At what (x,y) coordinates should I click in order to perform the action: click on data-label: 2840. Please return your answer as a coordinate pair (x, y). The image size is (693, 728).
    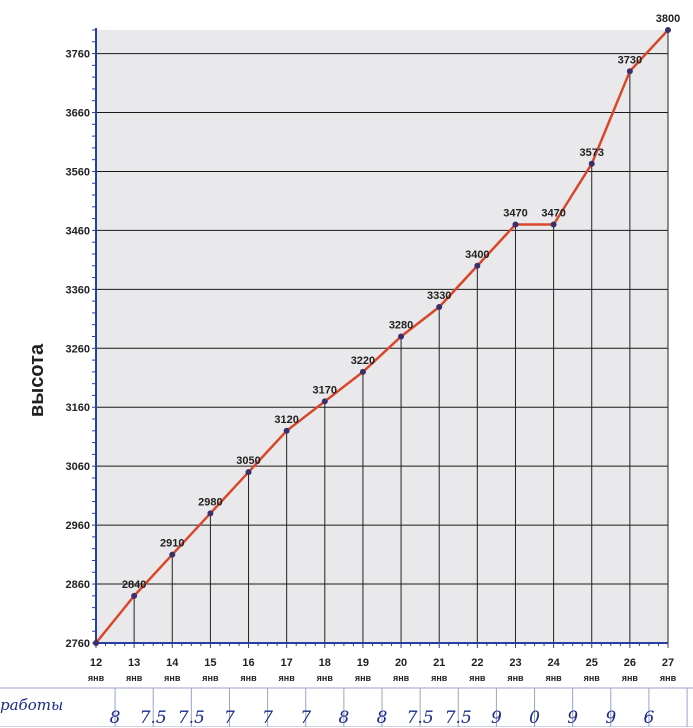
    Looking at the image, I should click on (134, 585).